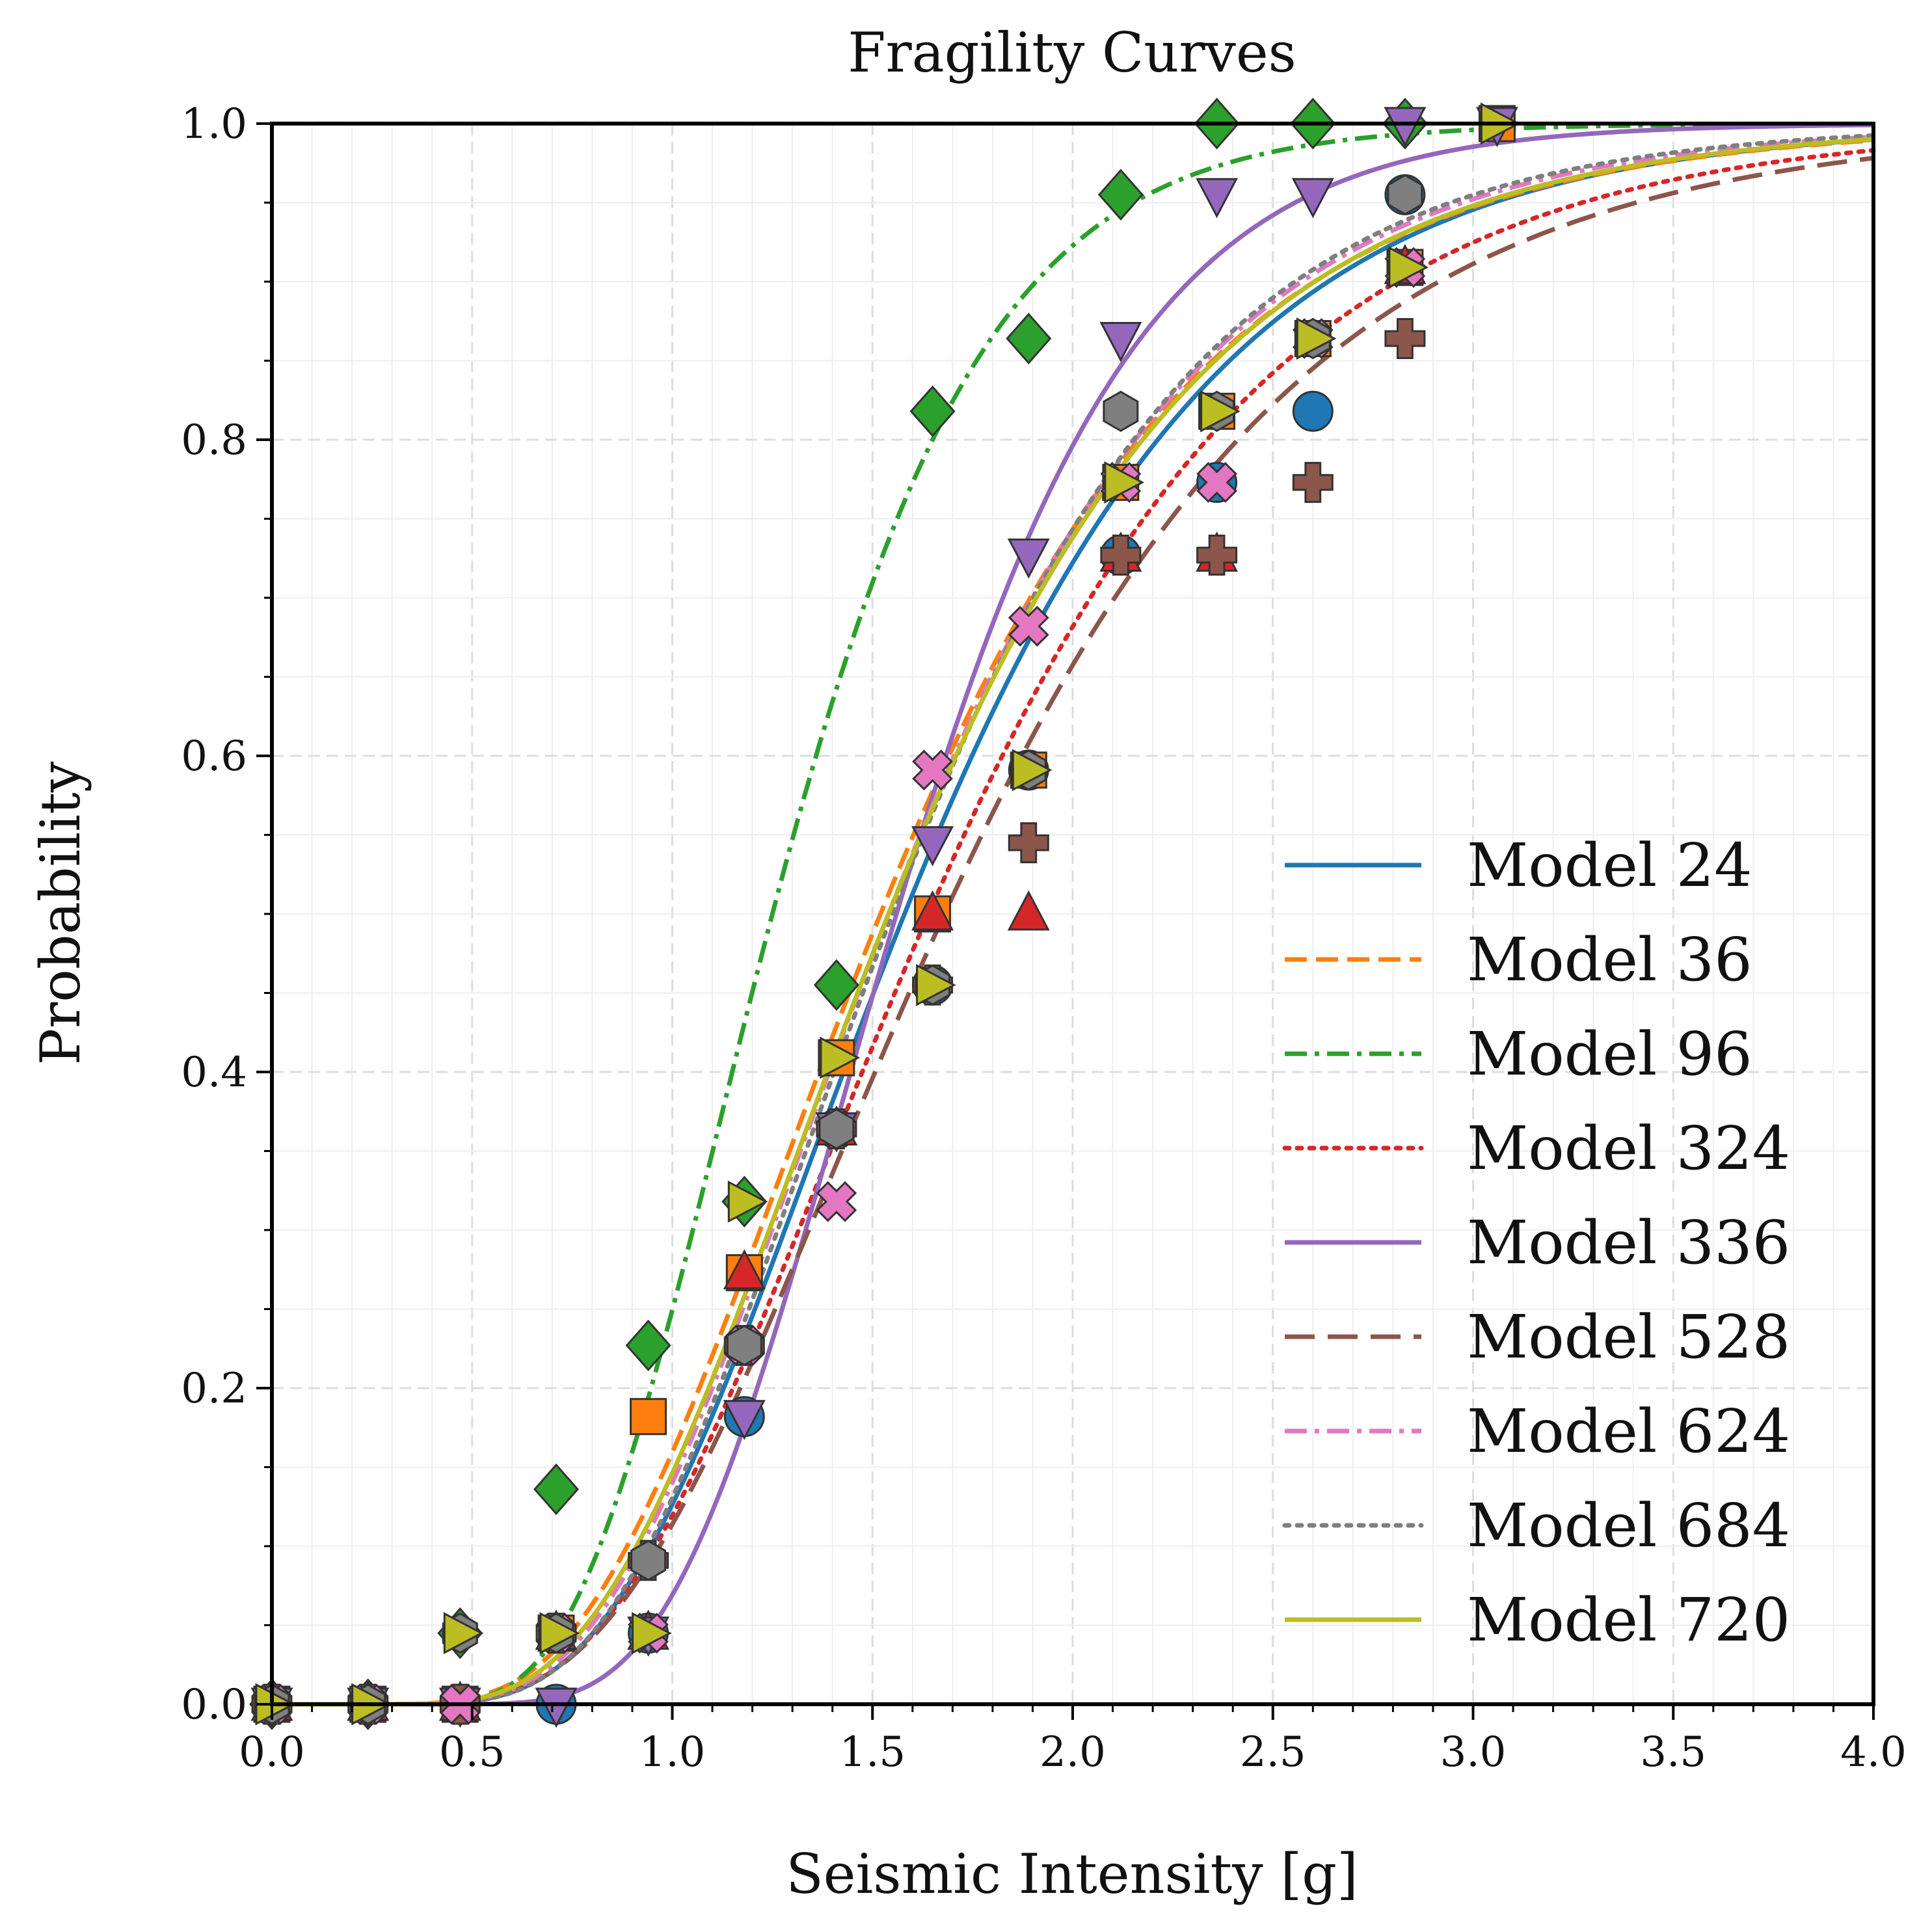  Describe the element at coordinates (1628, 1525) in the screenshot. I see `legend-label-model-684: Model 684` at that location.